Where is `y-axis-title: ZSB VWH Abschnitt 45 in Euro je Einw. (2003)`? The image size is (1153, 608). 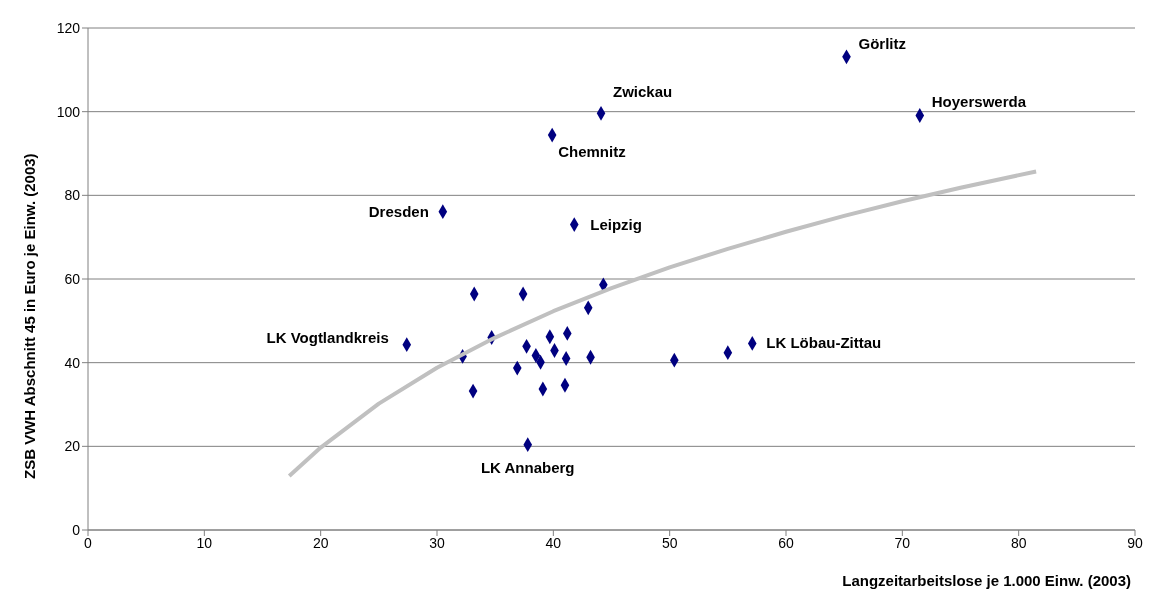 y-axis-title: ZSB VWH Abschnitt 45 in Euro je Einw. (2003) is located at coordinates (30, 316).